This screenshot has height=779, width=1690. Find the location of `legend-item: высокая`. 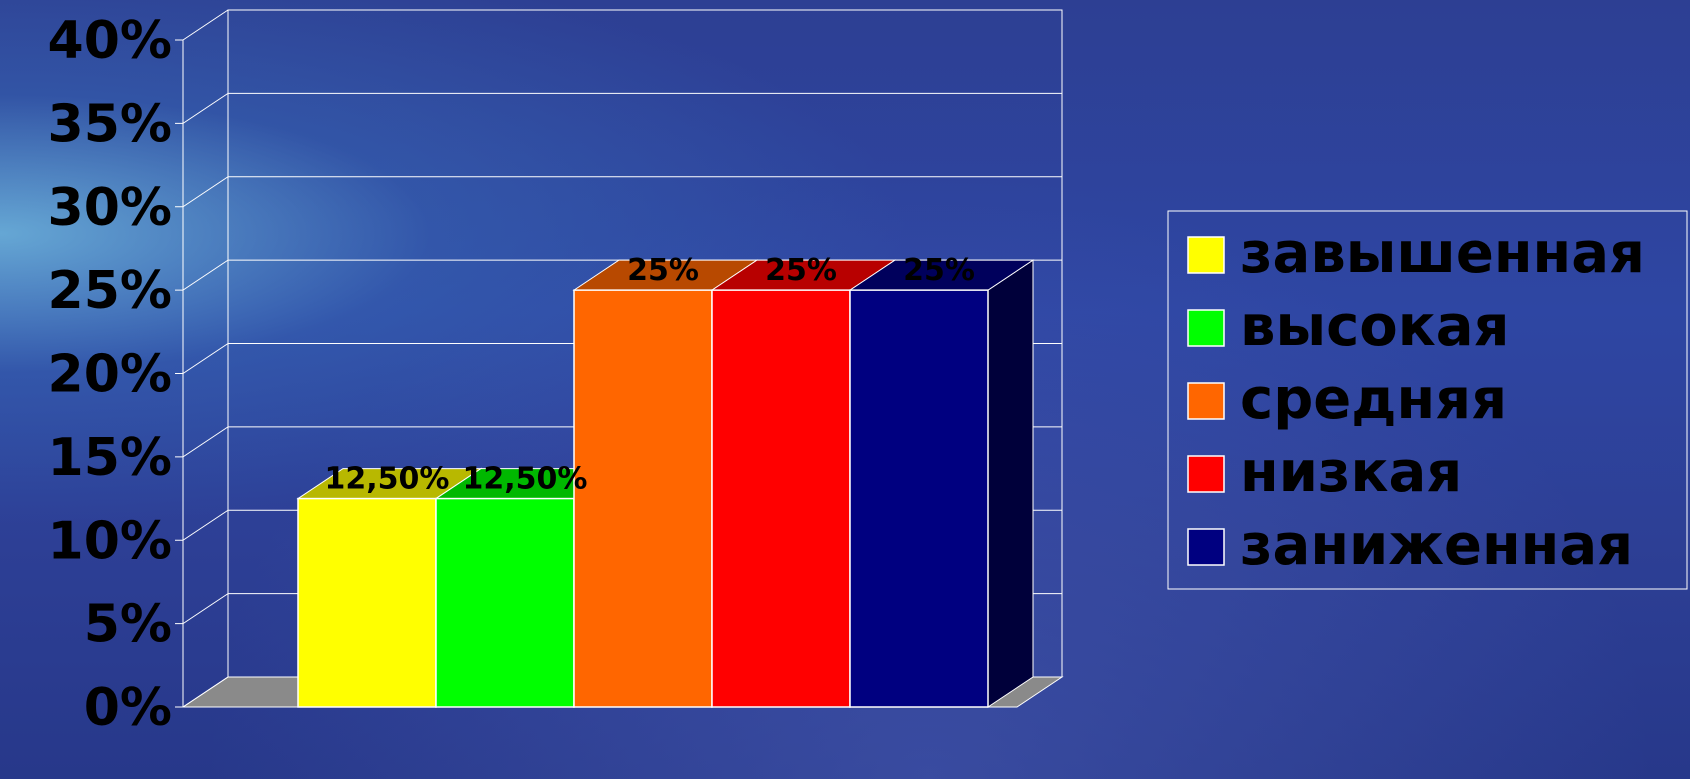

legend-item: высокая is located at coordinates (1348, 326).